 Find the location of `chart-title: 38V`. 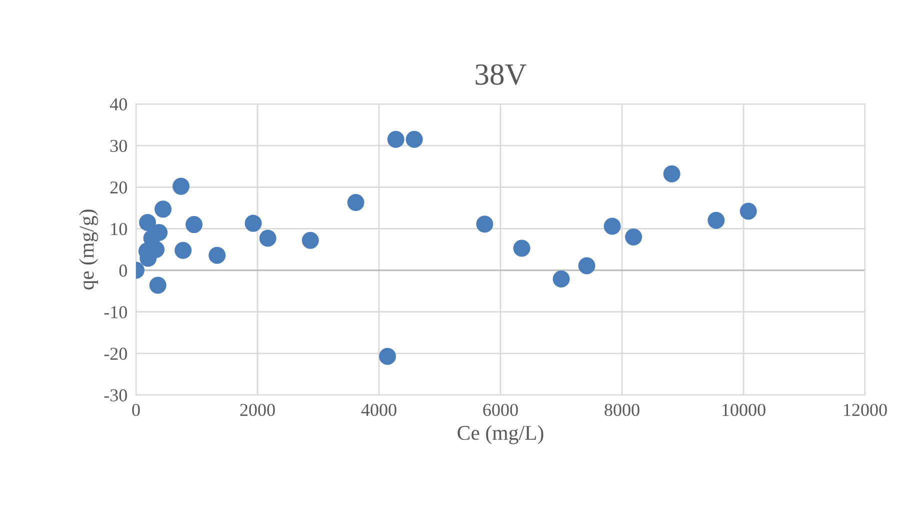

chart-title: 38V is located at coordinates (501, 75).